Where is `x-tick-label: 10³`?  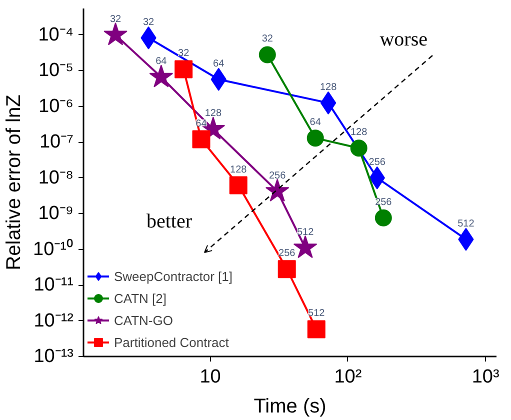
x-tick-label: 10³ is located at coordinates (486, 377).